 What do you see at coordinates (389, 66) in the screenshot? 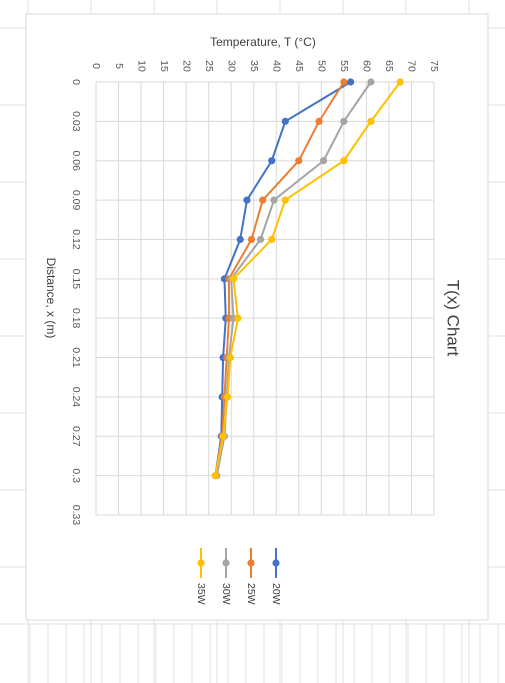
I see `y-tick-label: 65` at bounding box center [389, 66].